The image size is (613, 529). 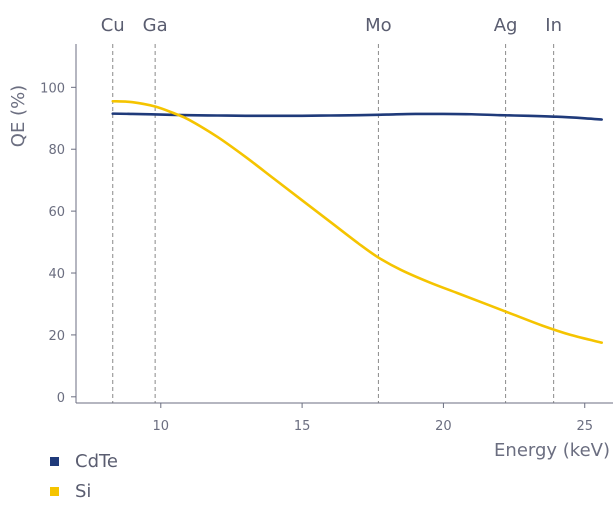 I want to click on x-tick-label-10: 10, so click(x=161, y=426).